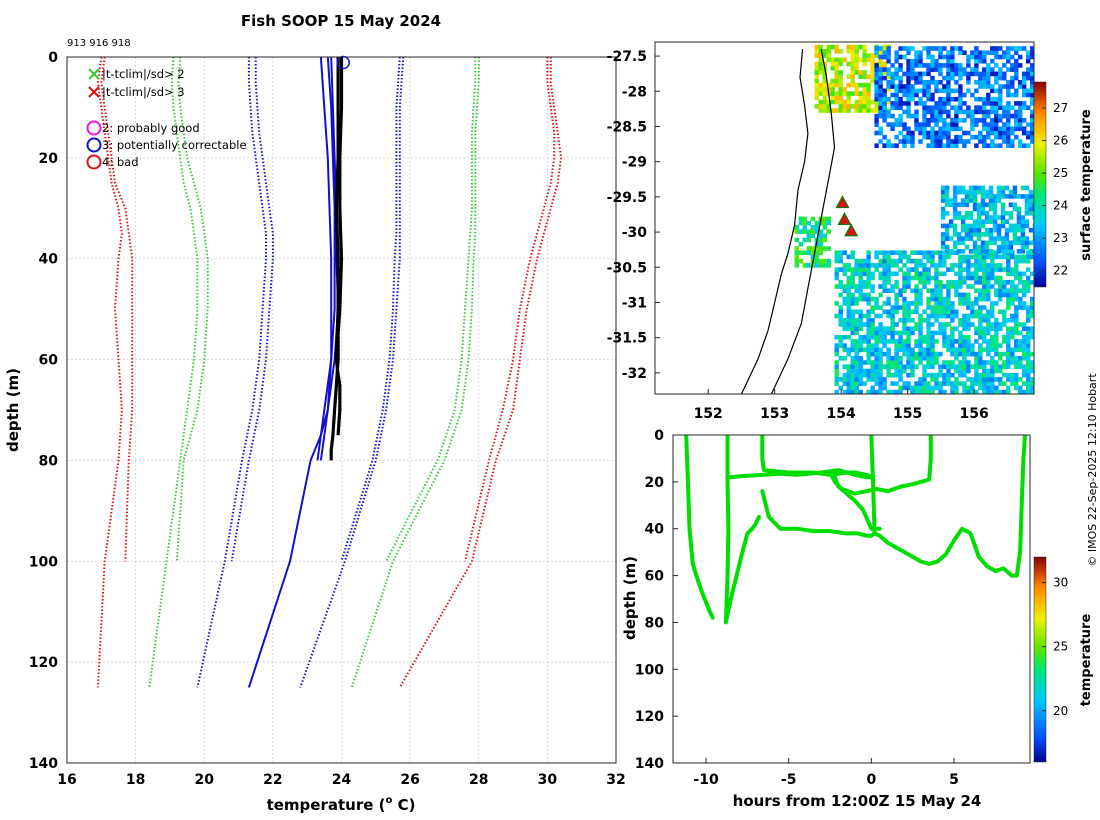 The height and width of the screenshot is (820, 1100). Describe the element at coordinates (649, 764) in the screenshot. I see `waterfall-y-tick-label: 140` at that location.